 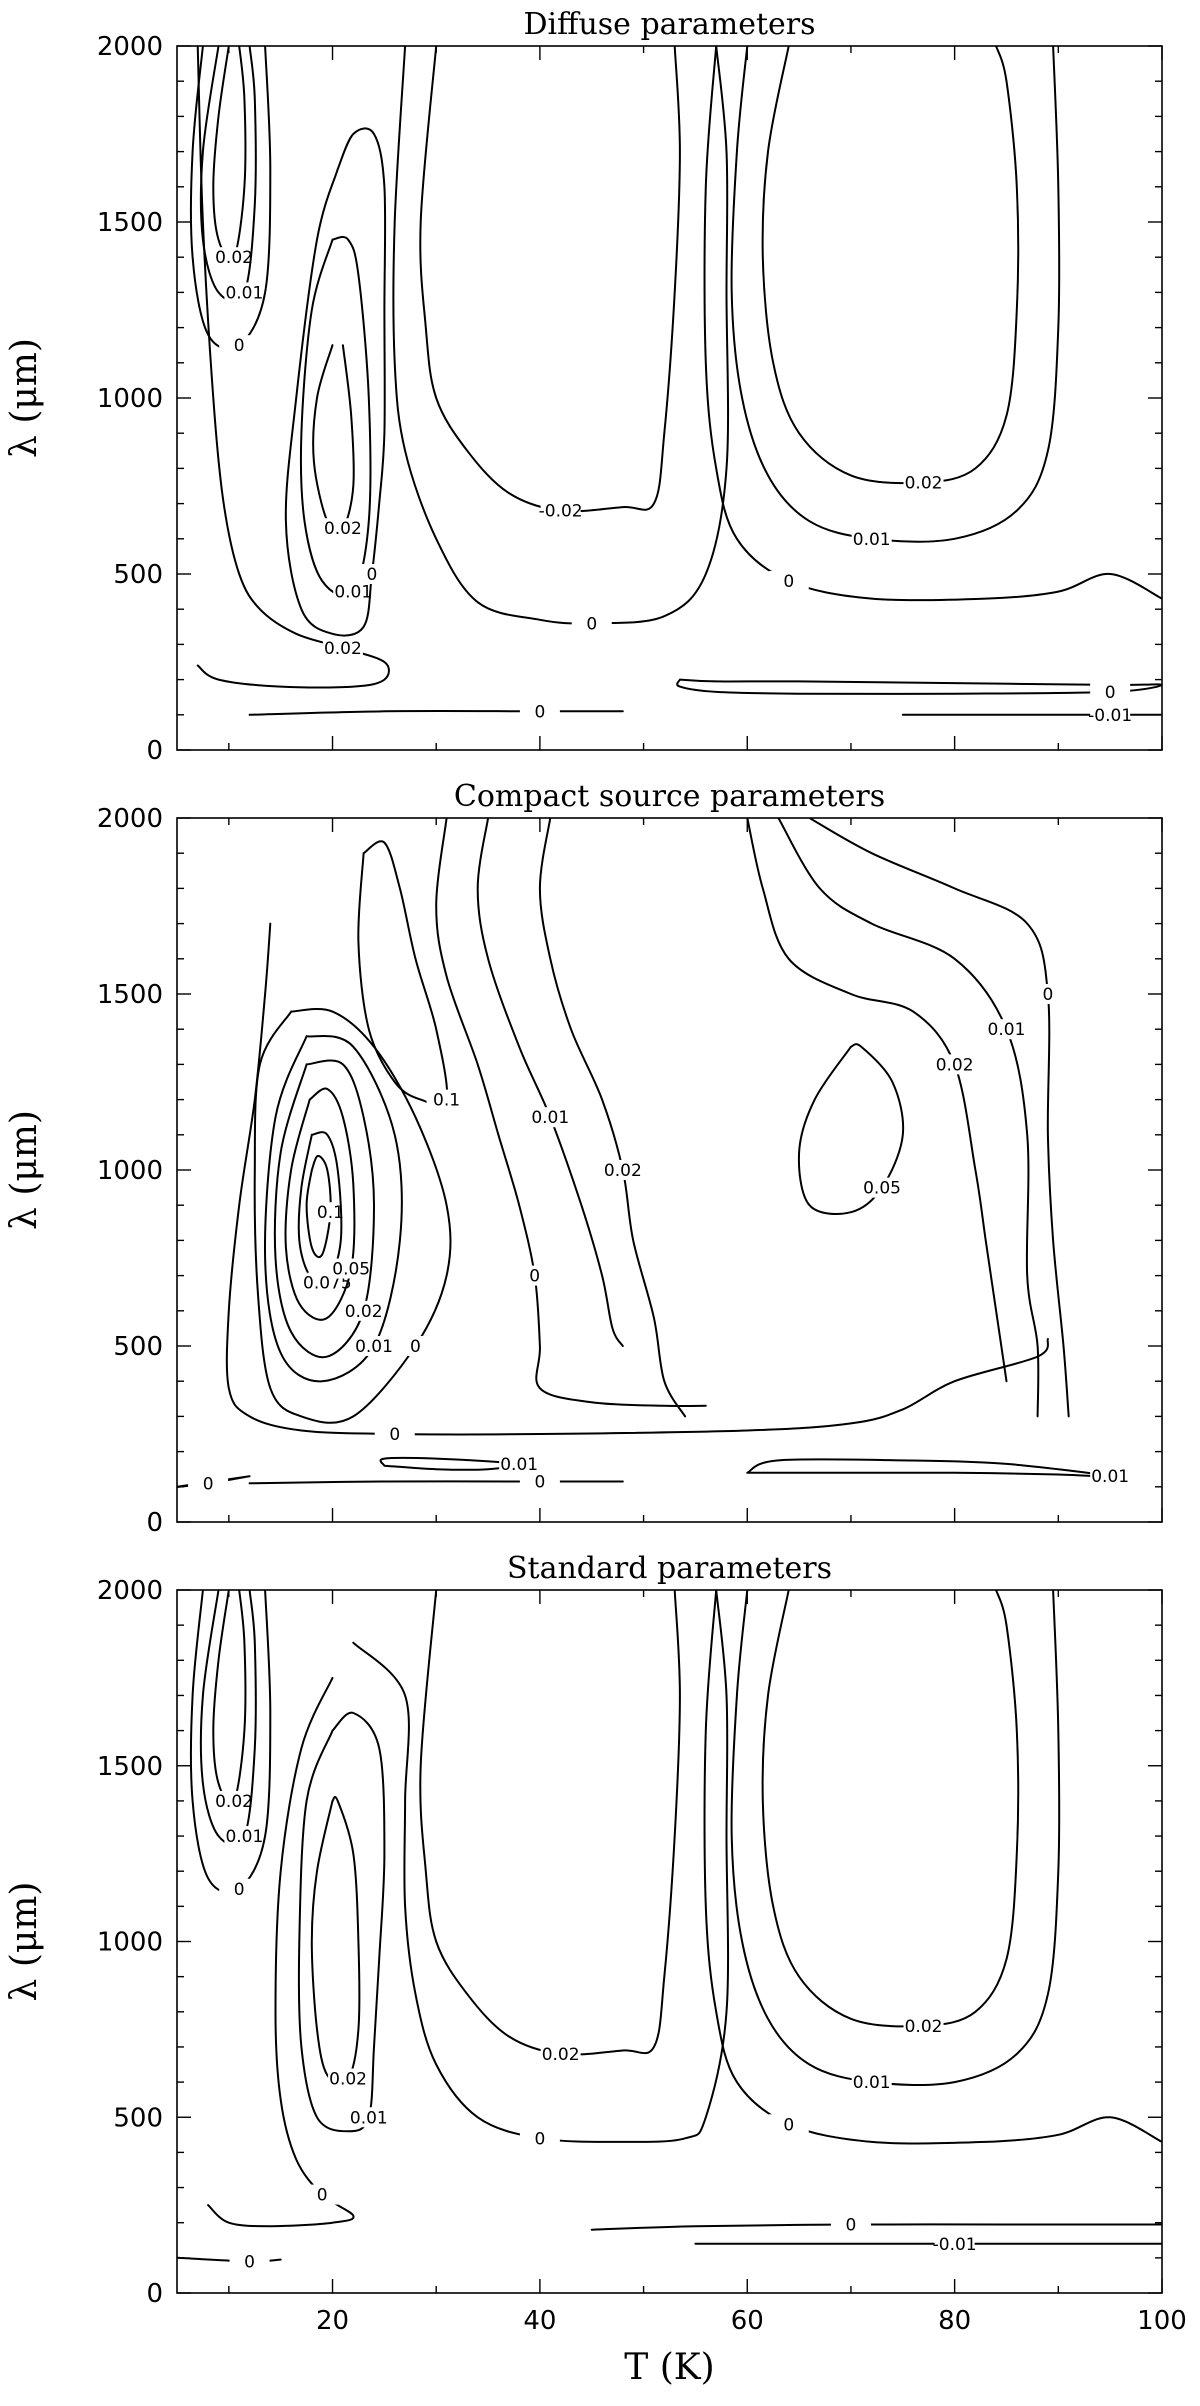 What do you see at coordinates (332, 2321) in the screenshot?
I see `x-tick-label: 20` at bounding box center [332, 2321].